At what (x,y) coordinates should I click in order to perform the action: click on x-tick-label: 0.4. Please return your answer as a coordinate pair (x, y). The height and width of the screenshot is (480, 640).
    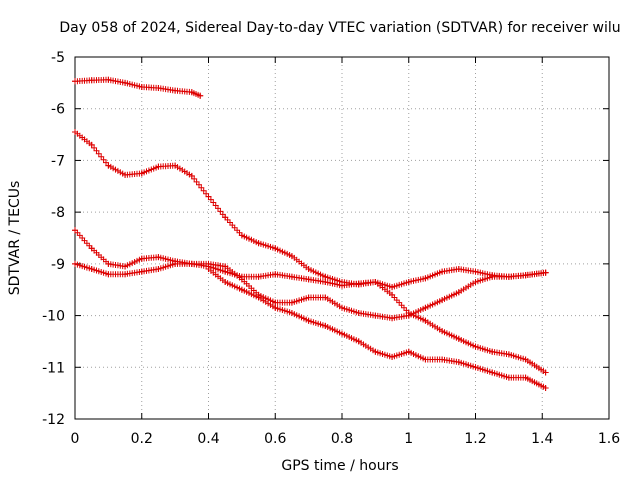
    Looking at the image, I should click on (208, 439).